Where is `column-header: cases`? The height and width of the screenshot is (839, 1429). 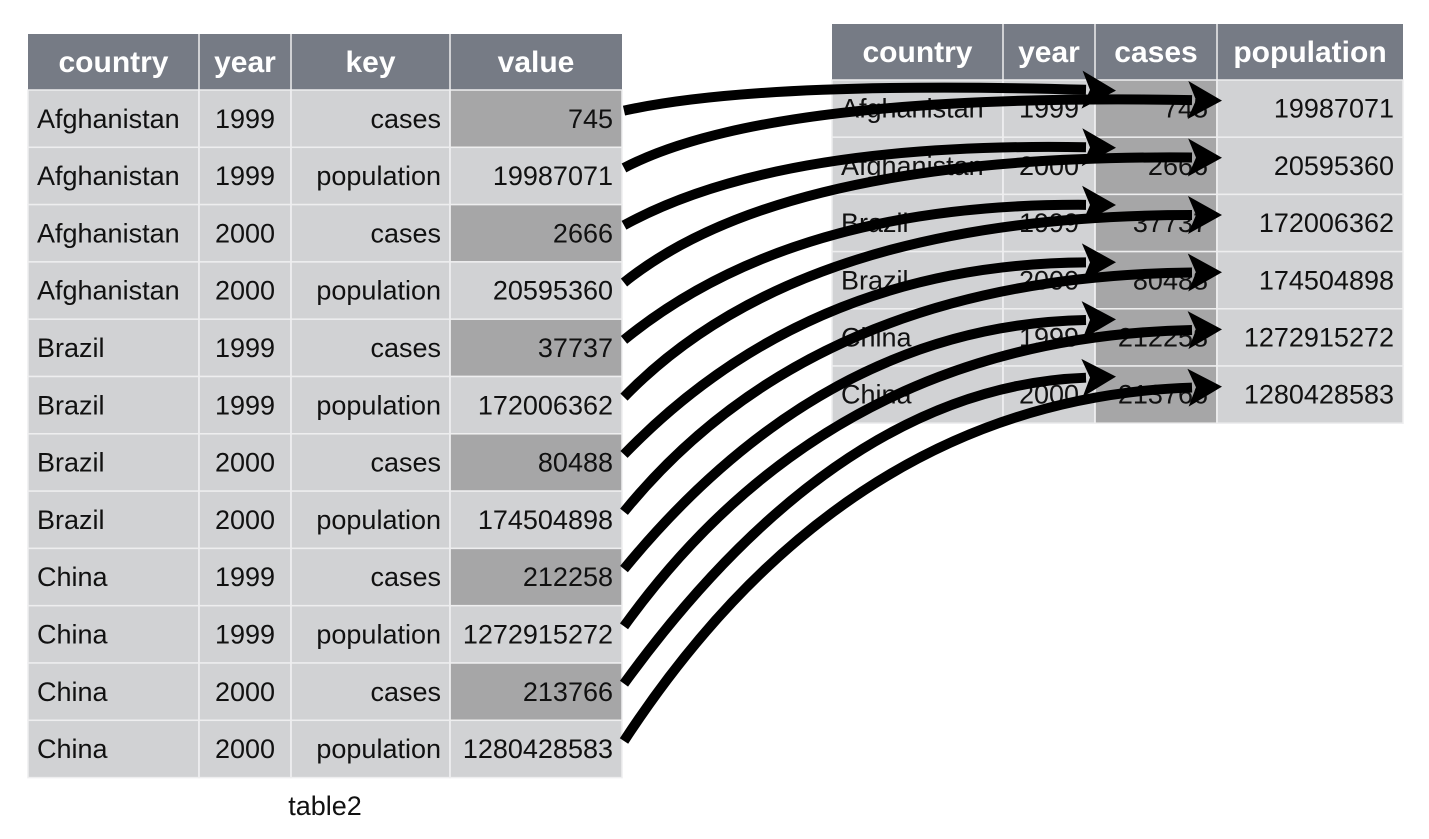 column-header: cases is located at coordinates (1155, 52).